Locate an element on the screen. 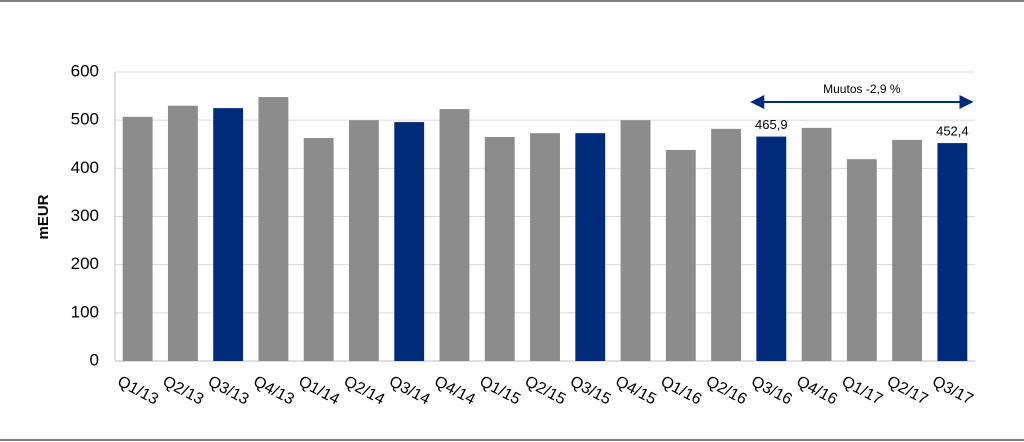 Image resolution: width=1024 pixels, height=442 pixels. x-tick-label: Q2/14 is located at coordinates (364, 391).